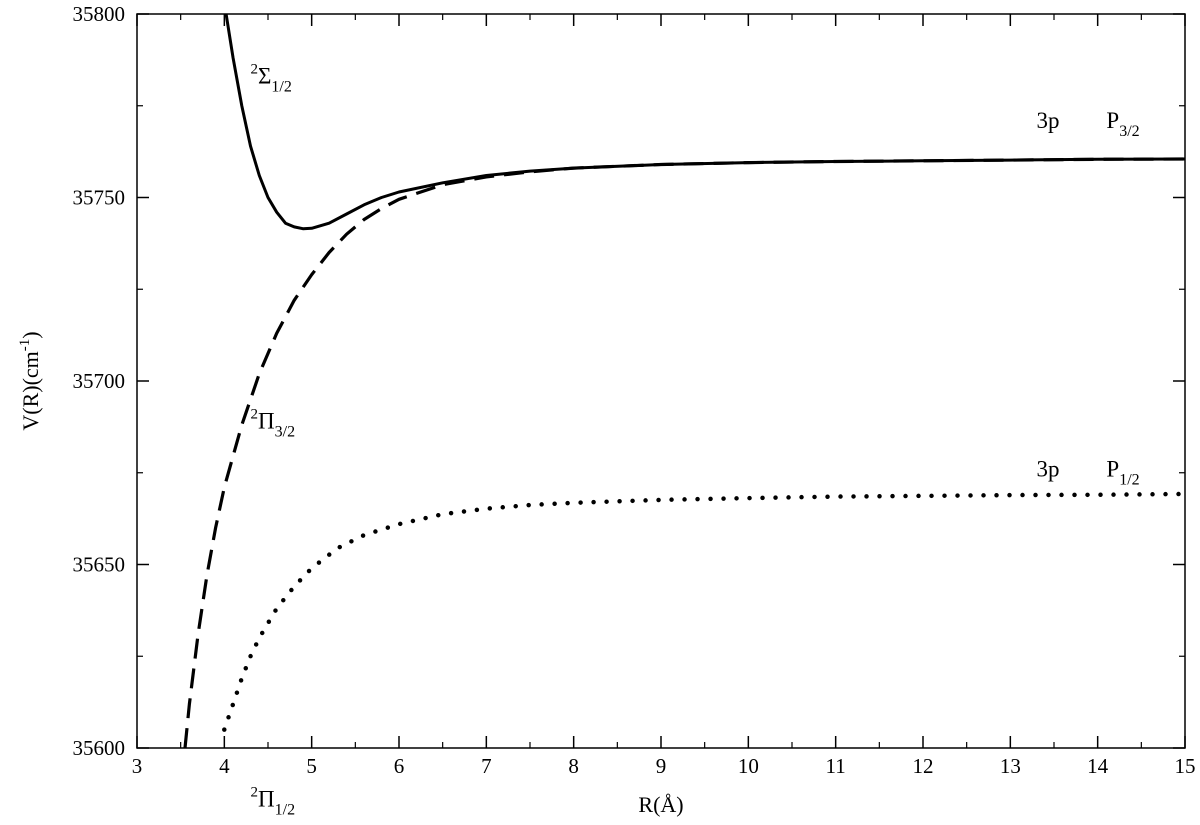  Describe the element at coordinates (573, 766) in the screenshot. I see `x-tick-label: 8` at that location.